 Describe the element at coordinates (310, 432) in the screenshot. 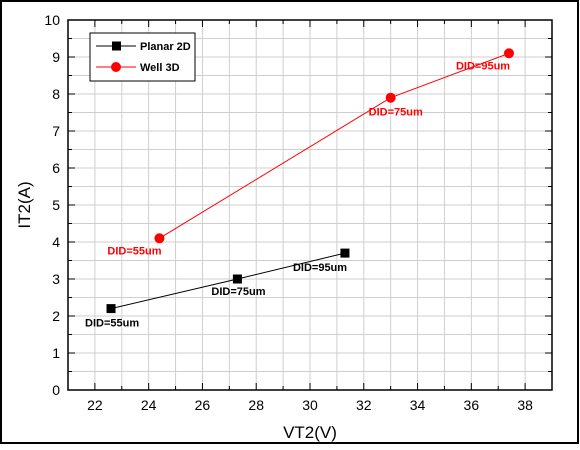

I see `x-axis-title: VT2(V)` at that location.